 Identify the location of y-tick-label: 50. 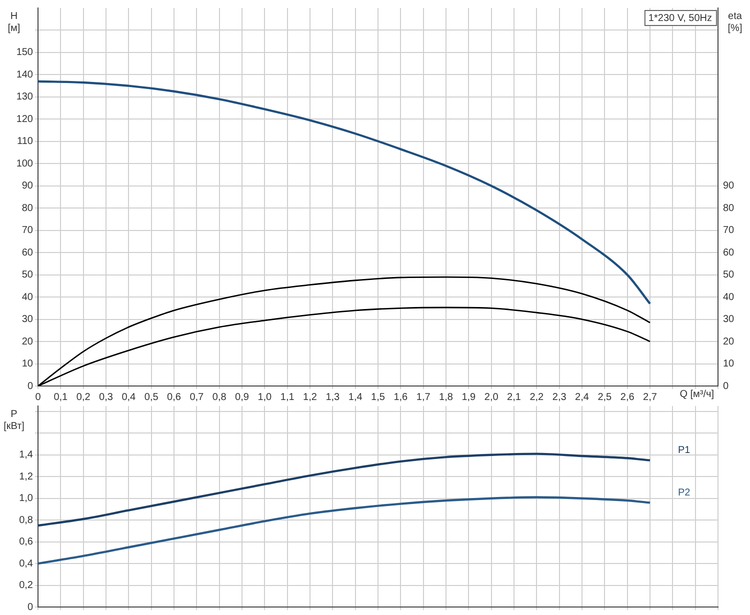
(28, 275).